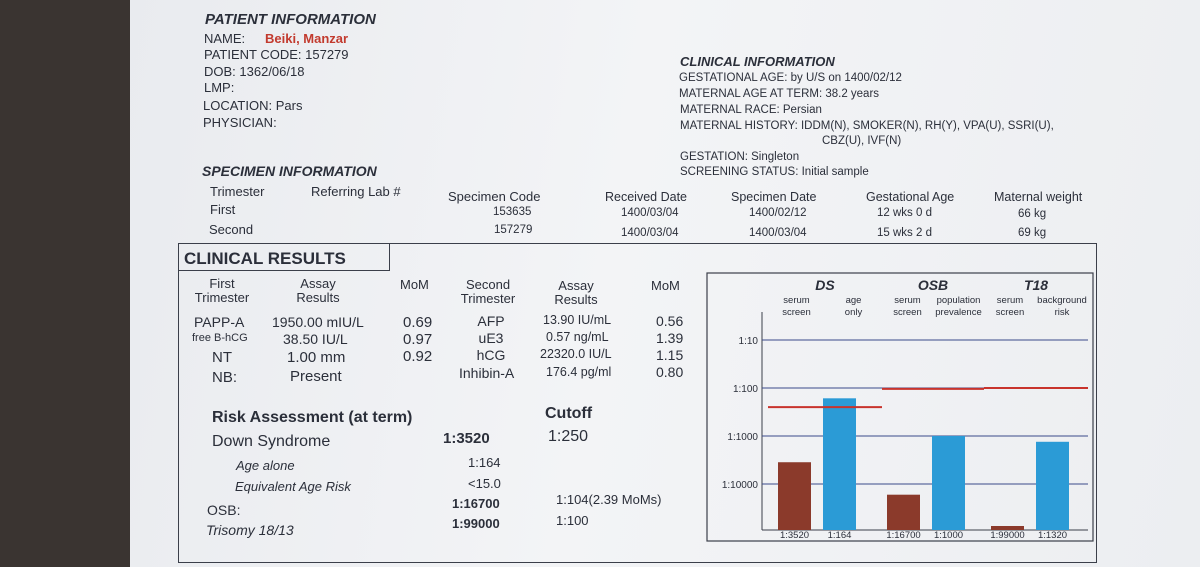  I want to click on trisomy-risk: 1:99000, so click(476, 523).